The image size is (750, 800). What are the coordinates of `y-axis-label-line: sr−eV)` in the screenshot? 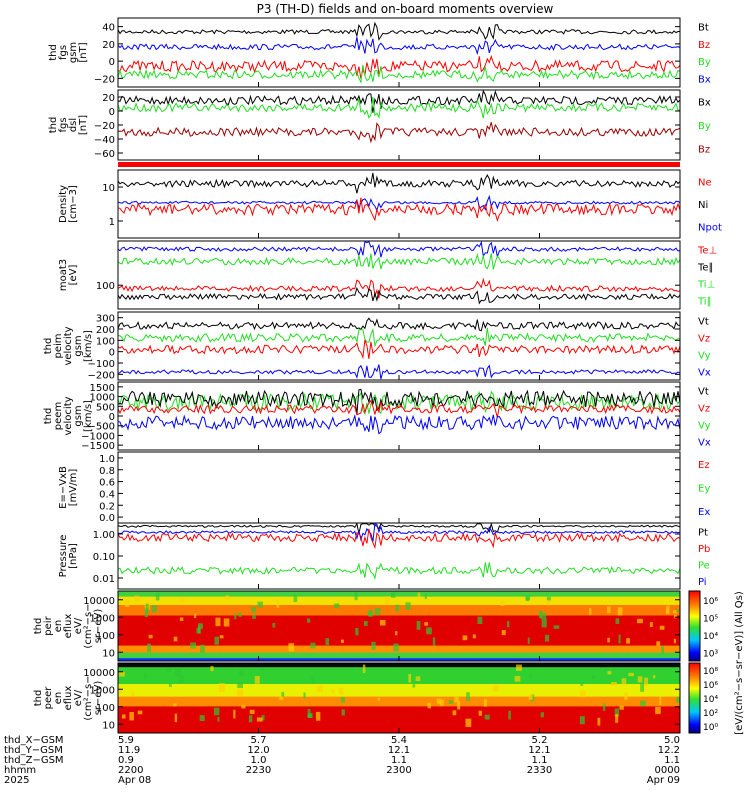 It's located at (98, 626).